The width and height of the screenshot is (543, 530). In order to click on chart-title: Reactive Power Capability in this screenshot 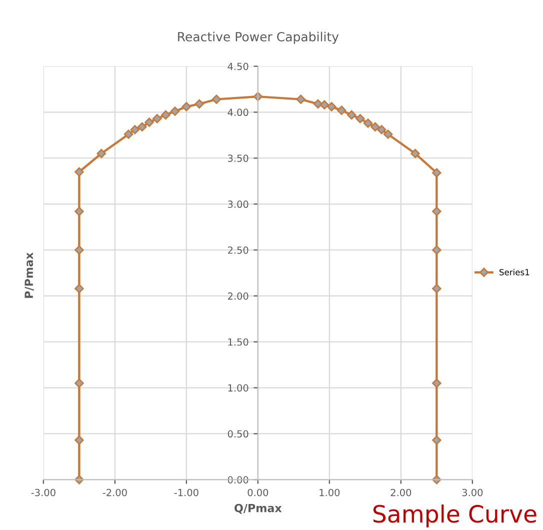, I will do `click(258, 38)`.